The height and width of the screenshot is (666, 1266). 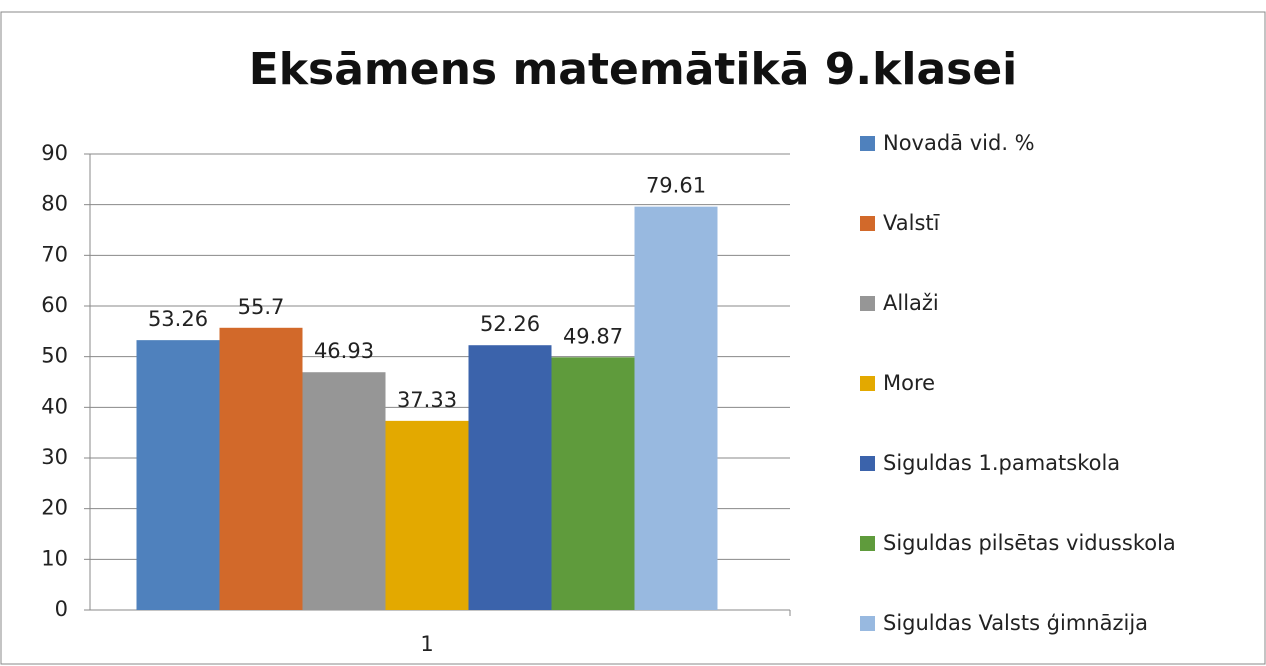 I want to click on legend-item: Siguldas Valsts ģimnāzija, so click(x=1050, y=623).